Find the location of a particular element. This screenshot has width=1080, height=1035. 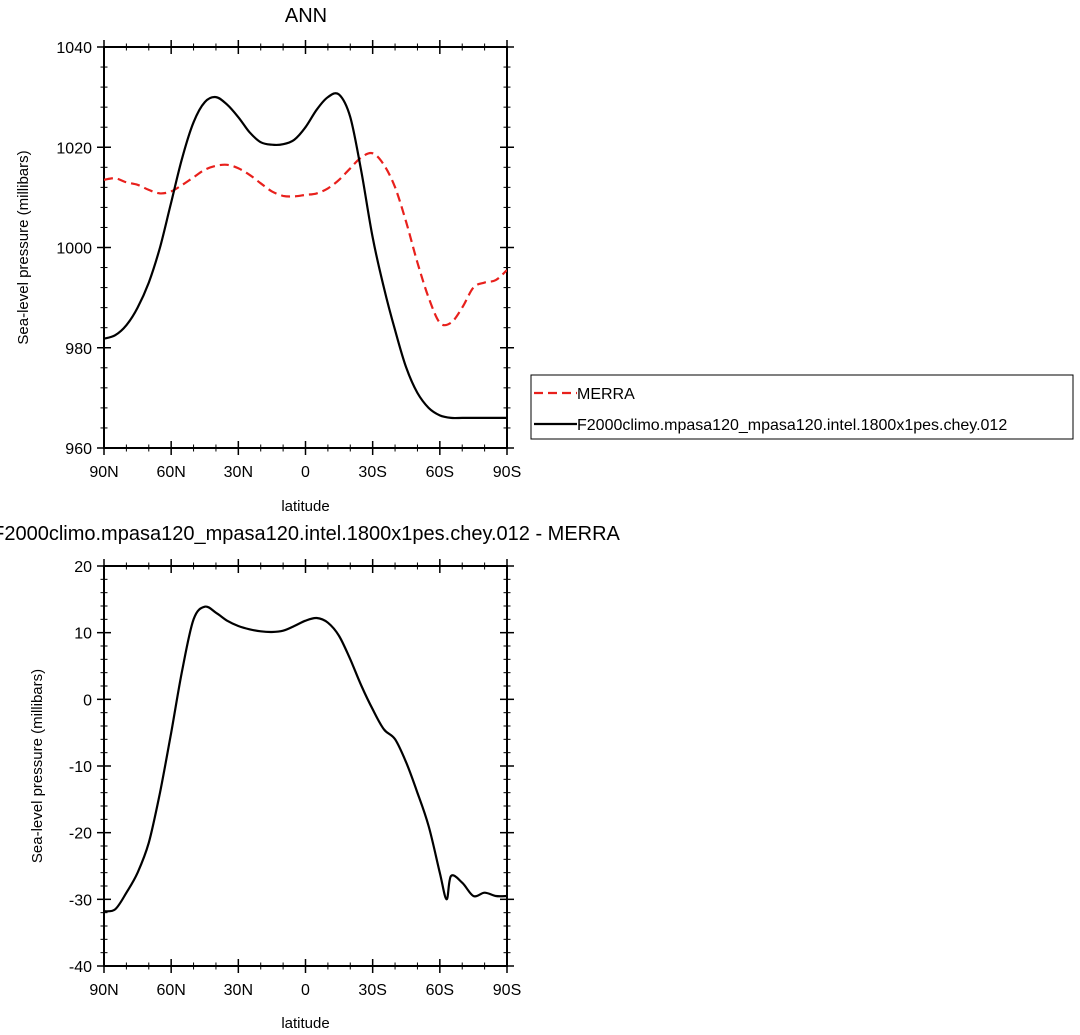

y-tick-label: 20 is located at coordinates (83, 567).